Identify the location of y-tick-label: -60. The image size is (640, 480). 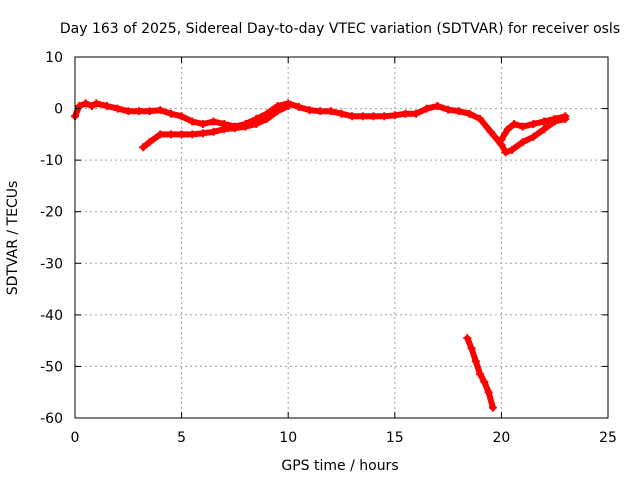
(51, 419).